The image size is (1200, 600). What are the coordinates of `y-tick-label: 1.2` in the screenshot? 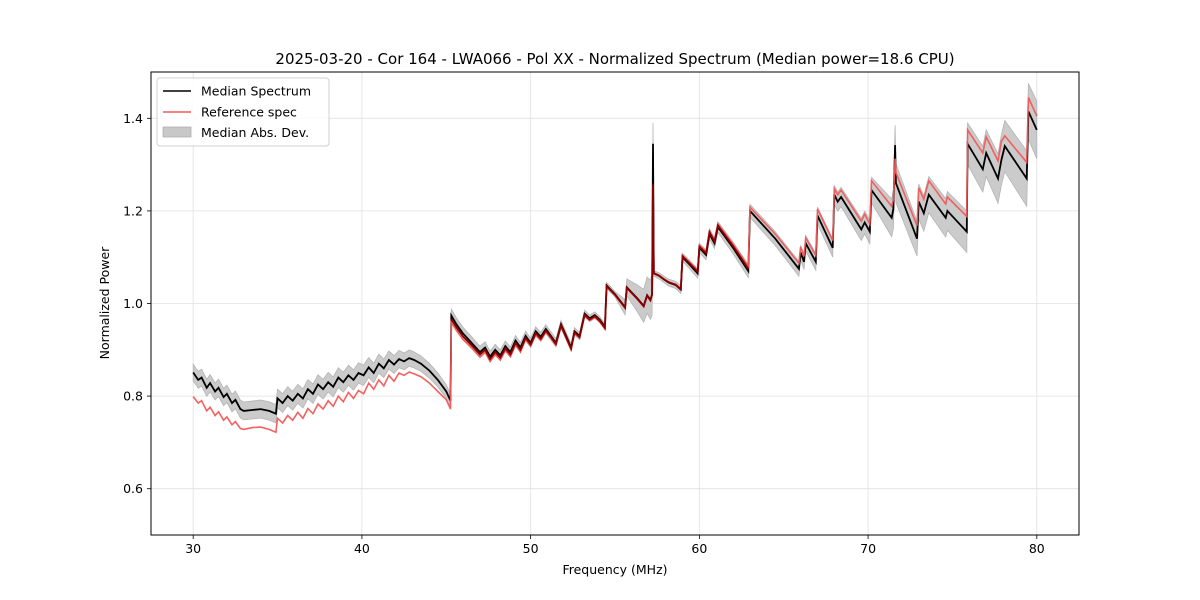 It's located at (133, 210).